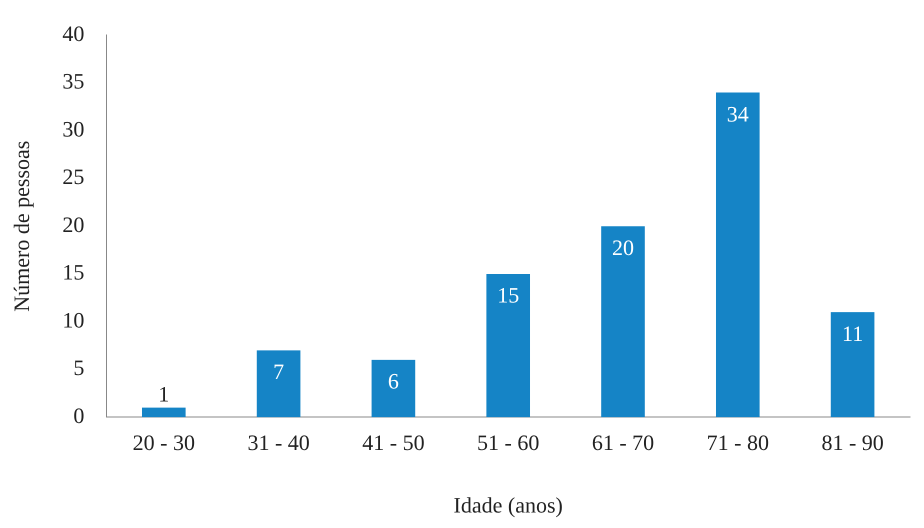 The height and width of the screenshot is (528, 924). I want to click on data-label: 20, so click(623, 247).